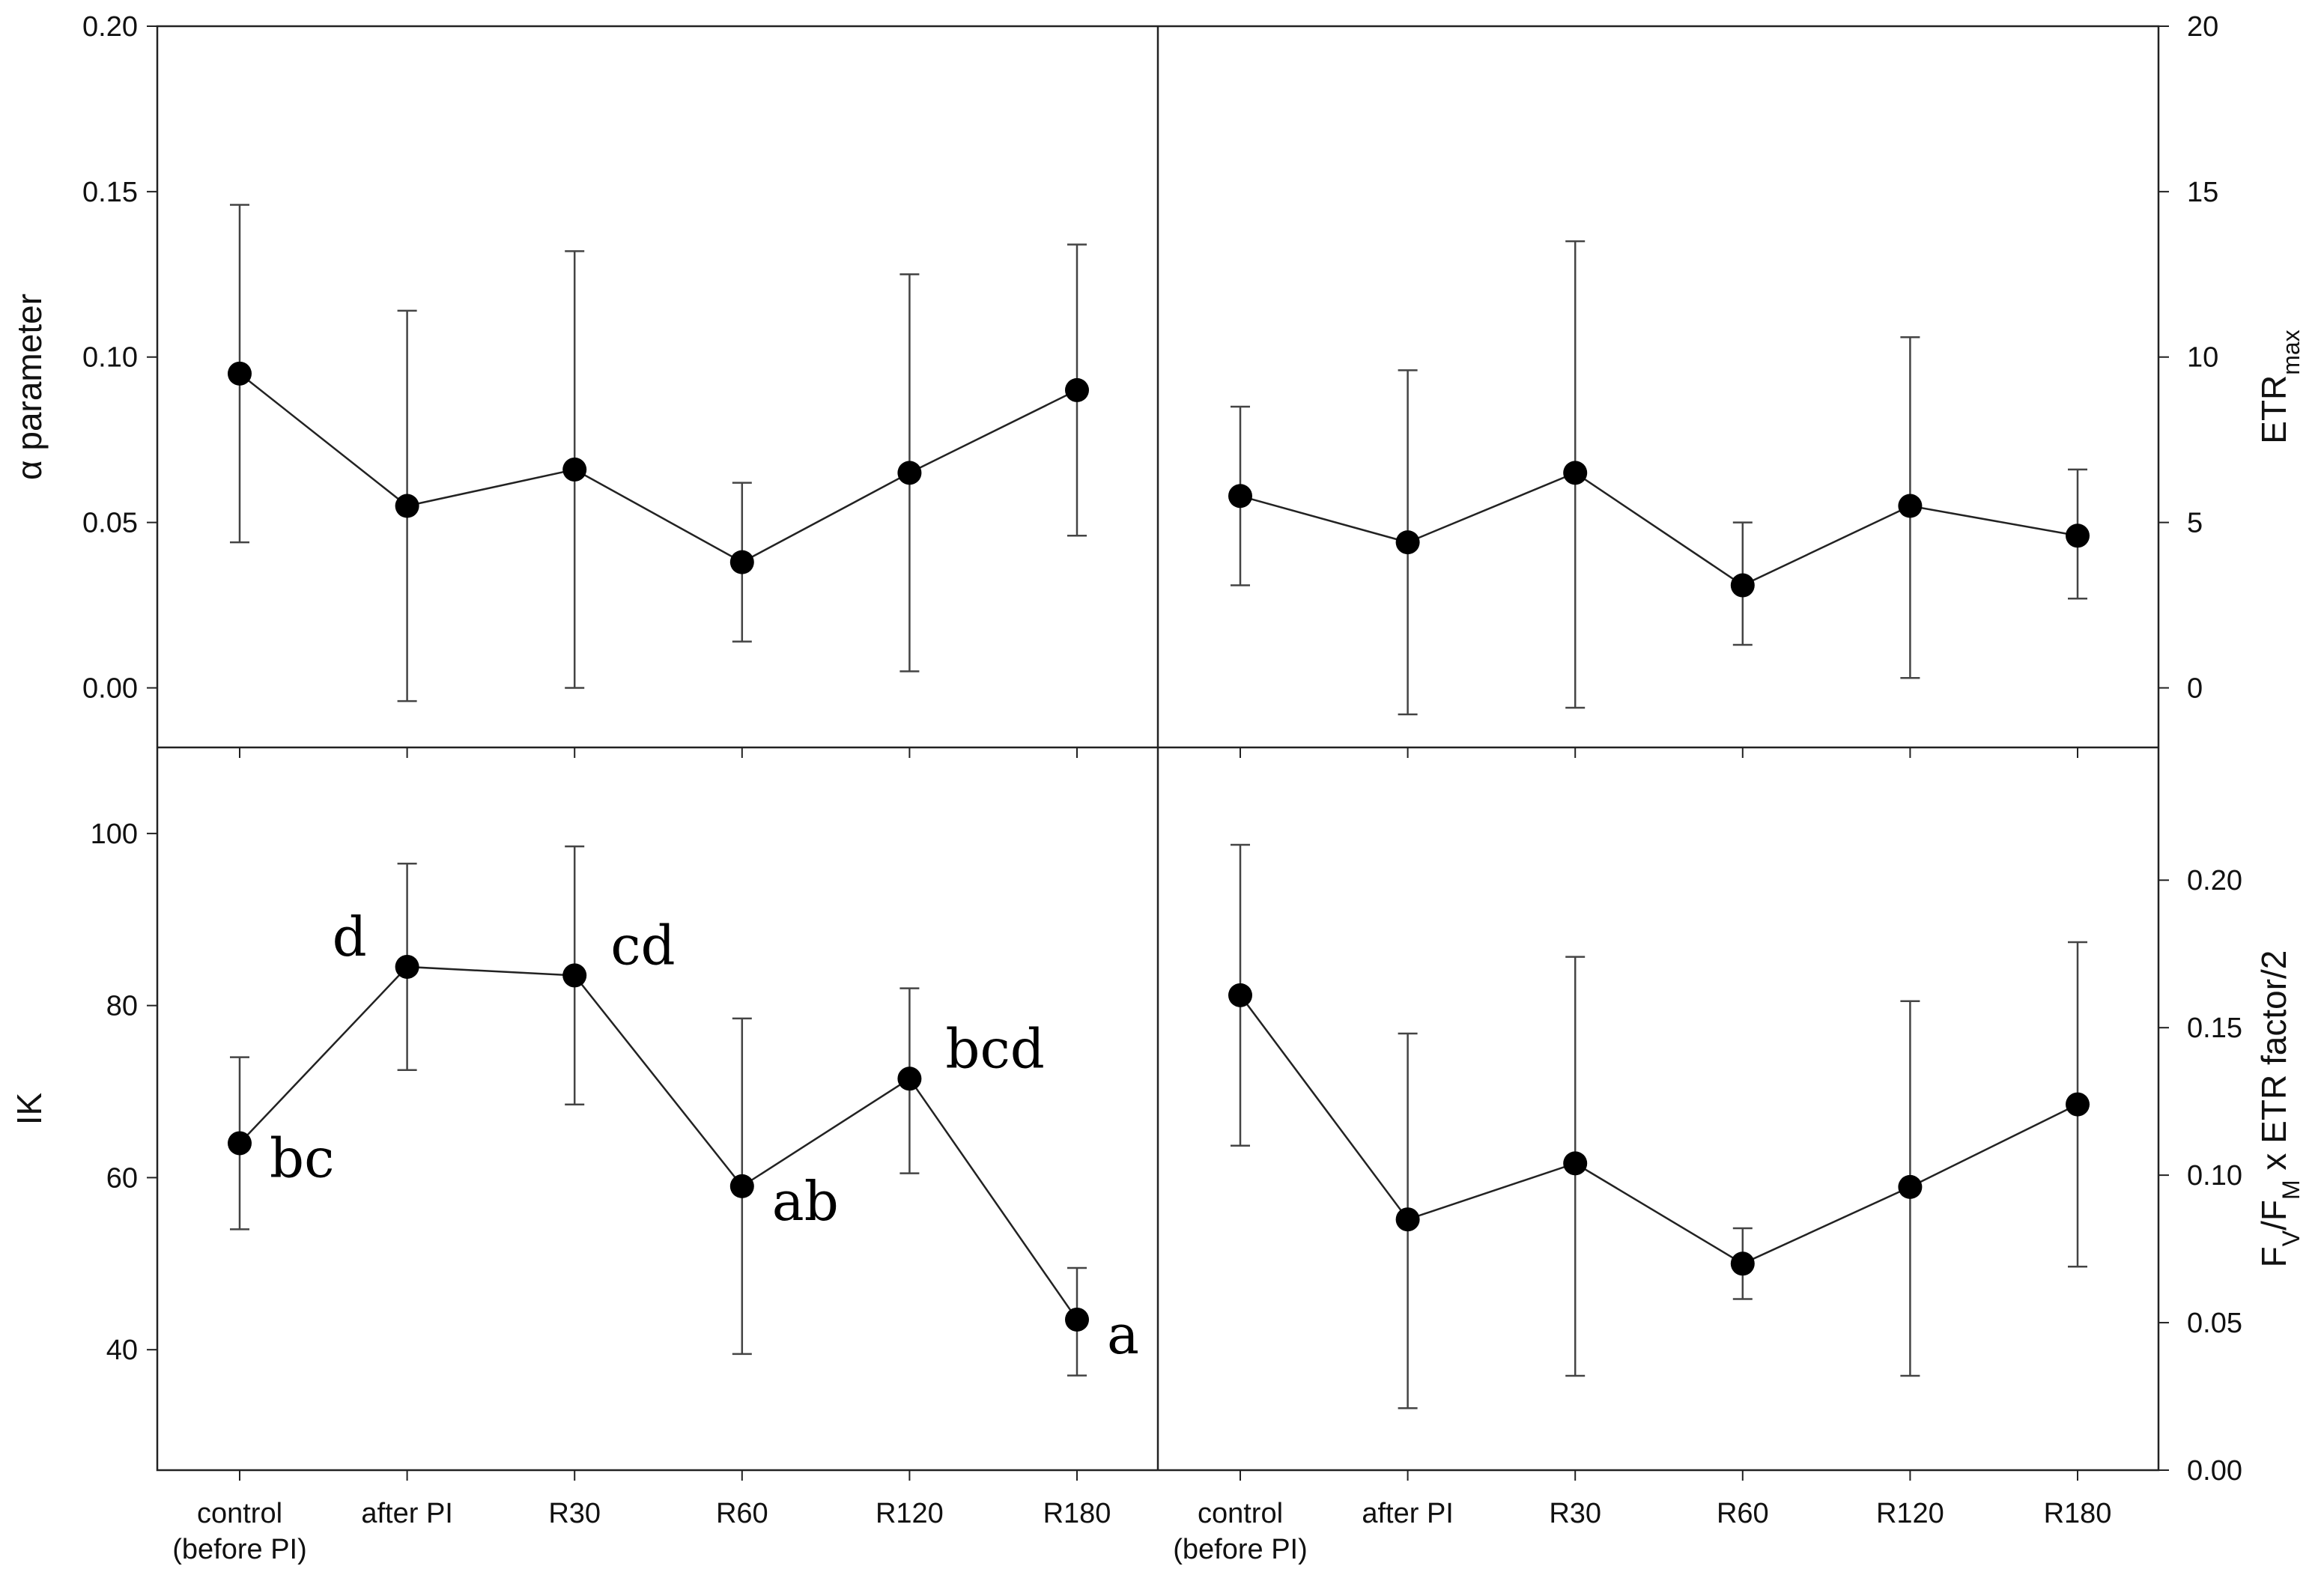 Image resolution: width=2324 pixels, height=1581 pixels. I want to click on y-axis-title-part: M, so click(2291, 1190).